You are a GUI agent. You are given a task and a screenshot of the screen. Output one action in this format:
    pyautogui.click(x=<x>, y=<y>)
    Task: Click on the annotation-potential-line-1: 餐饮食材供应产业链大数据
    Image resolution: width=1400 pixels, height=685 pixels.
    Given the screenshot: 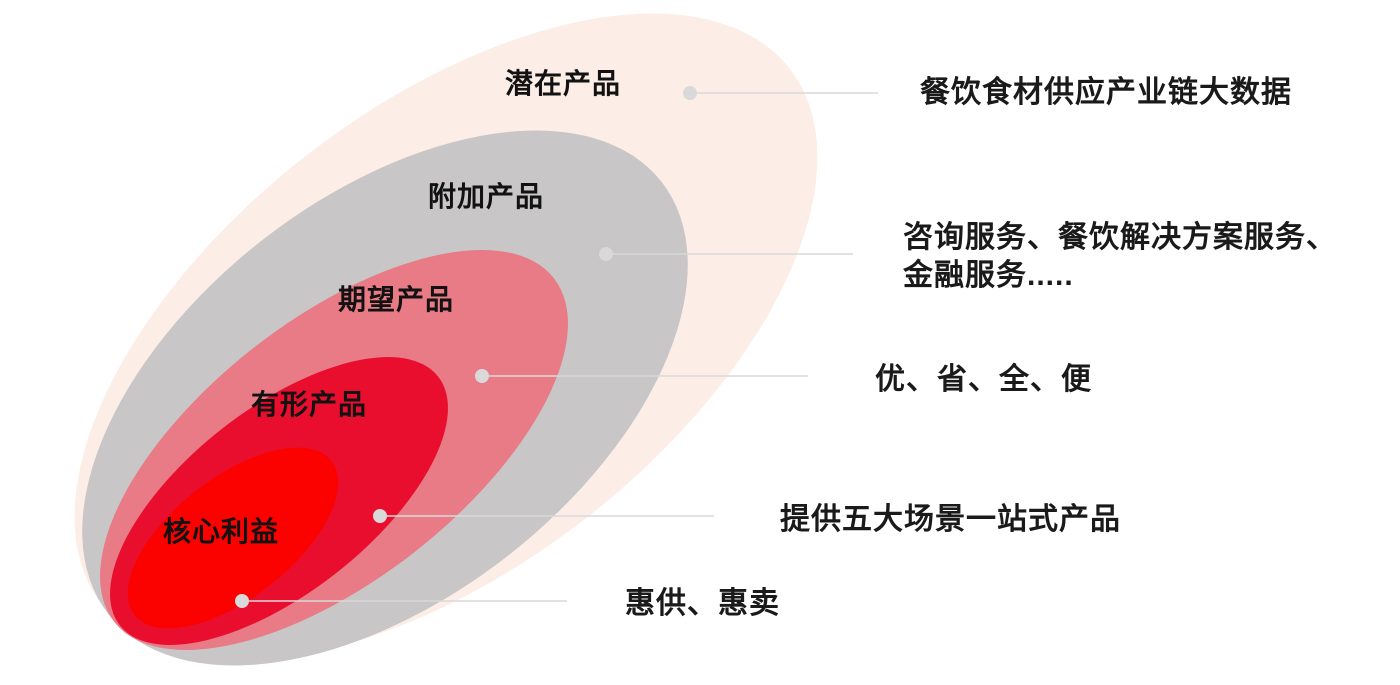 What is the action you would take?
    pyautogui.click(x=1106, y=92)
    